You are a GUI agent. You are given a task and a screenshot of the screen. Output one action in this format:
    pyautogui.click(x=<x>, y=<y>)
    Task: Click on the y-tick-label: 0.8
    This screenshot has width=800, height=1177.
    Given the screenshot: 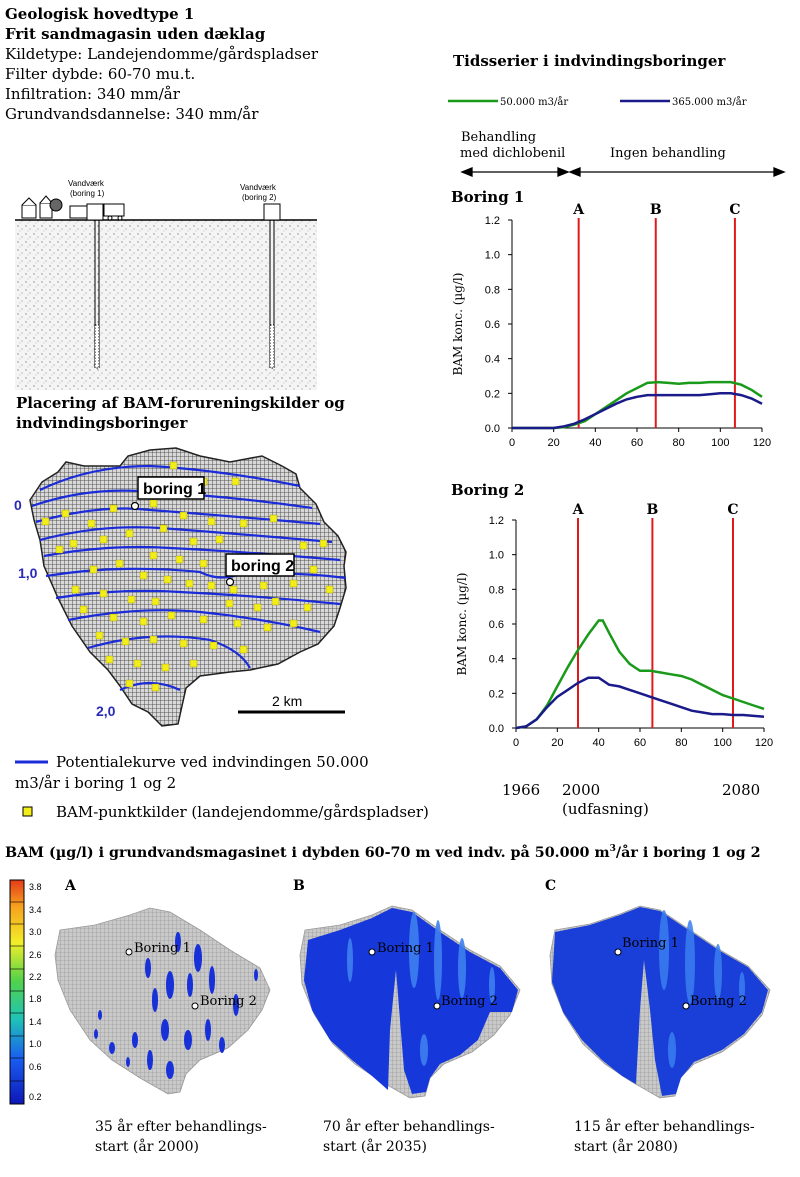 What is the action you would take?
    pyautogui.click(x=496, y=590)
    